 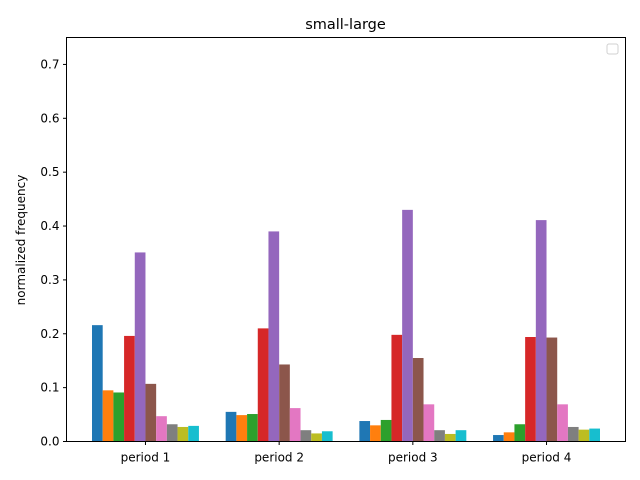 I want to click on chart-title: small-large, so click(x=345, y=25).